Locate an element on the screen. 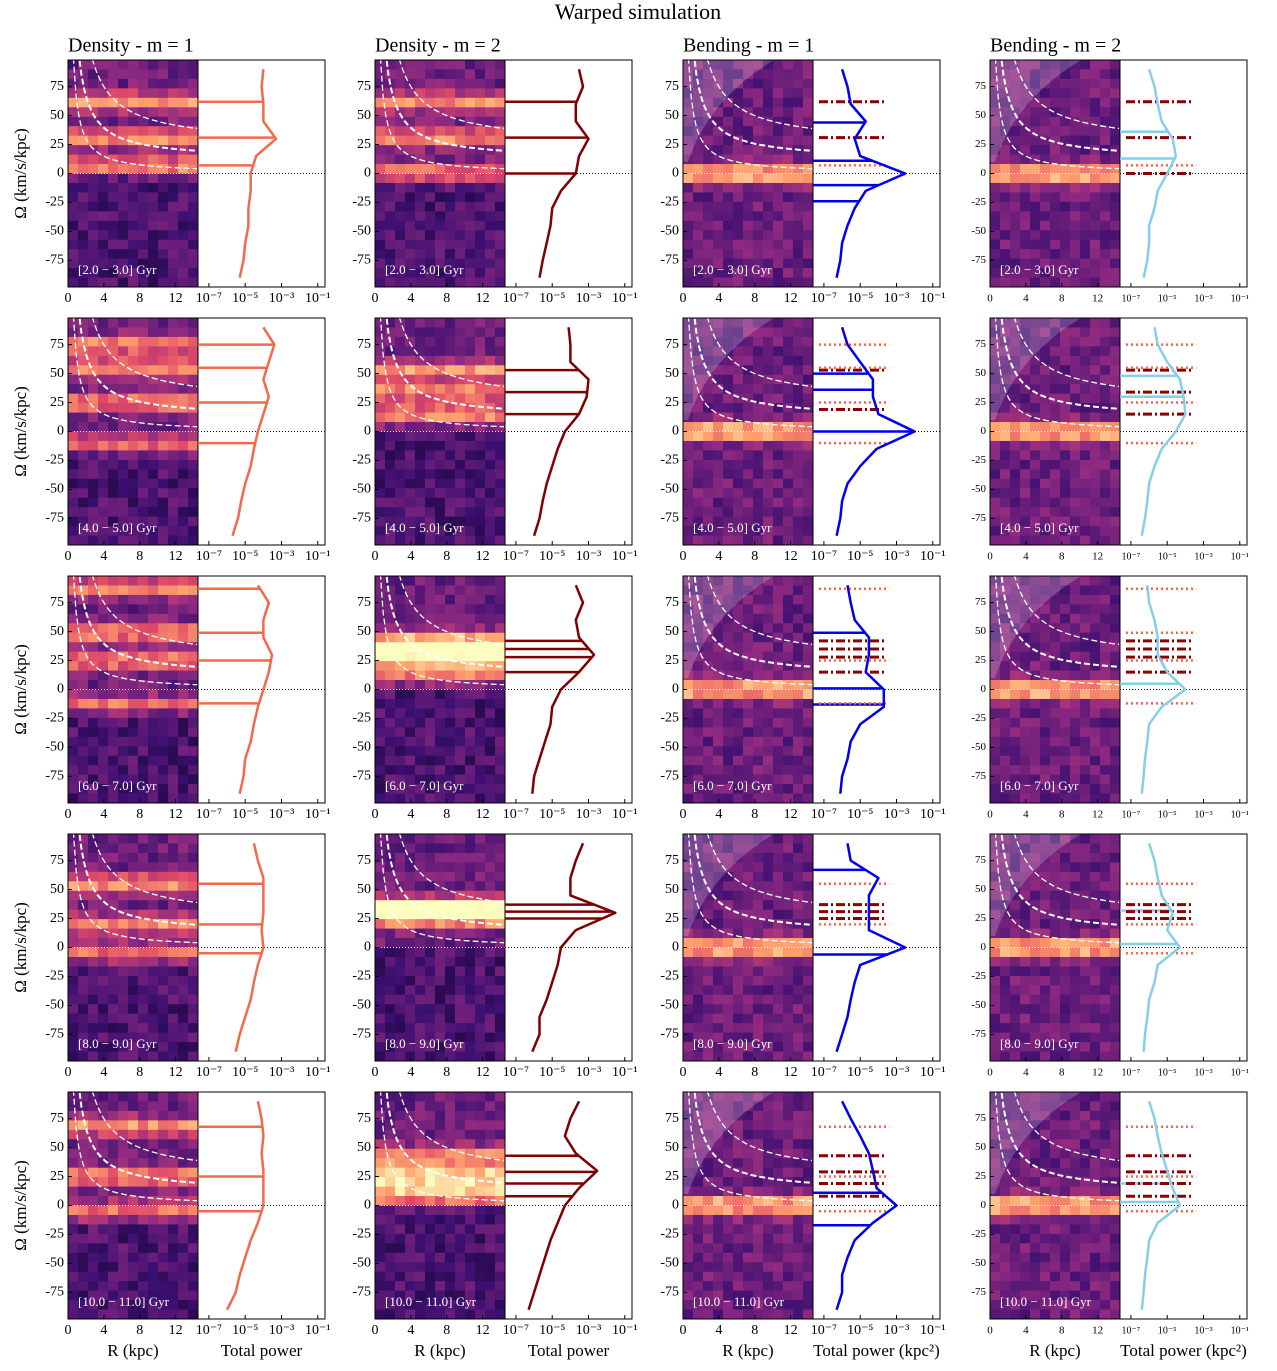  power-tick-label: 10⁻³ is located at coordinates (282, 556).